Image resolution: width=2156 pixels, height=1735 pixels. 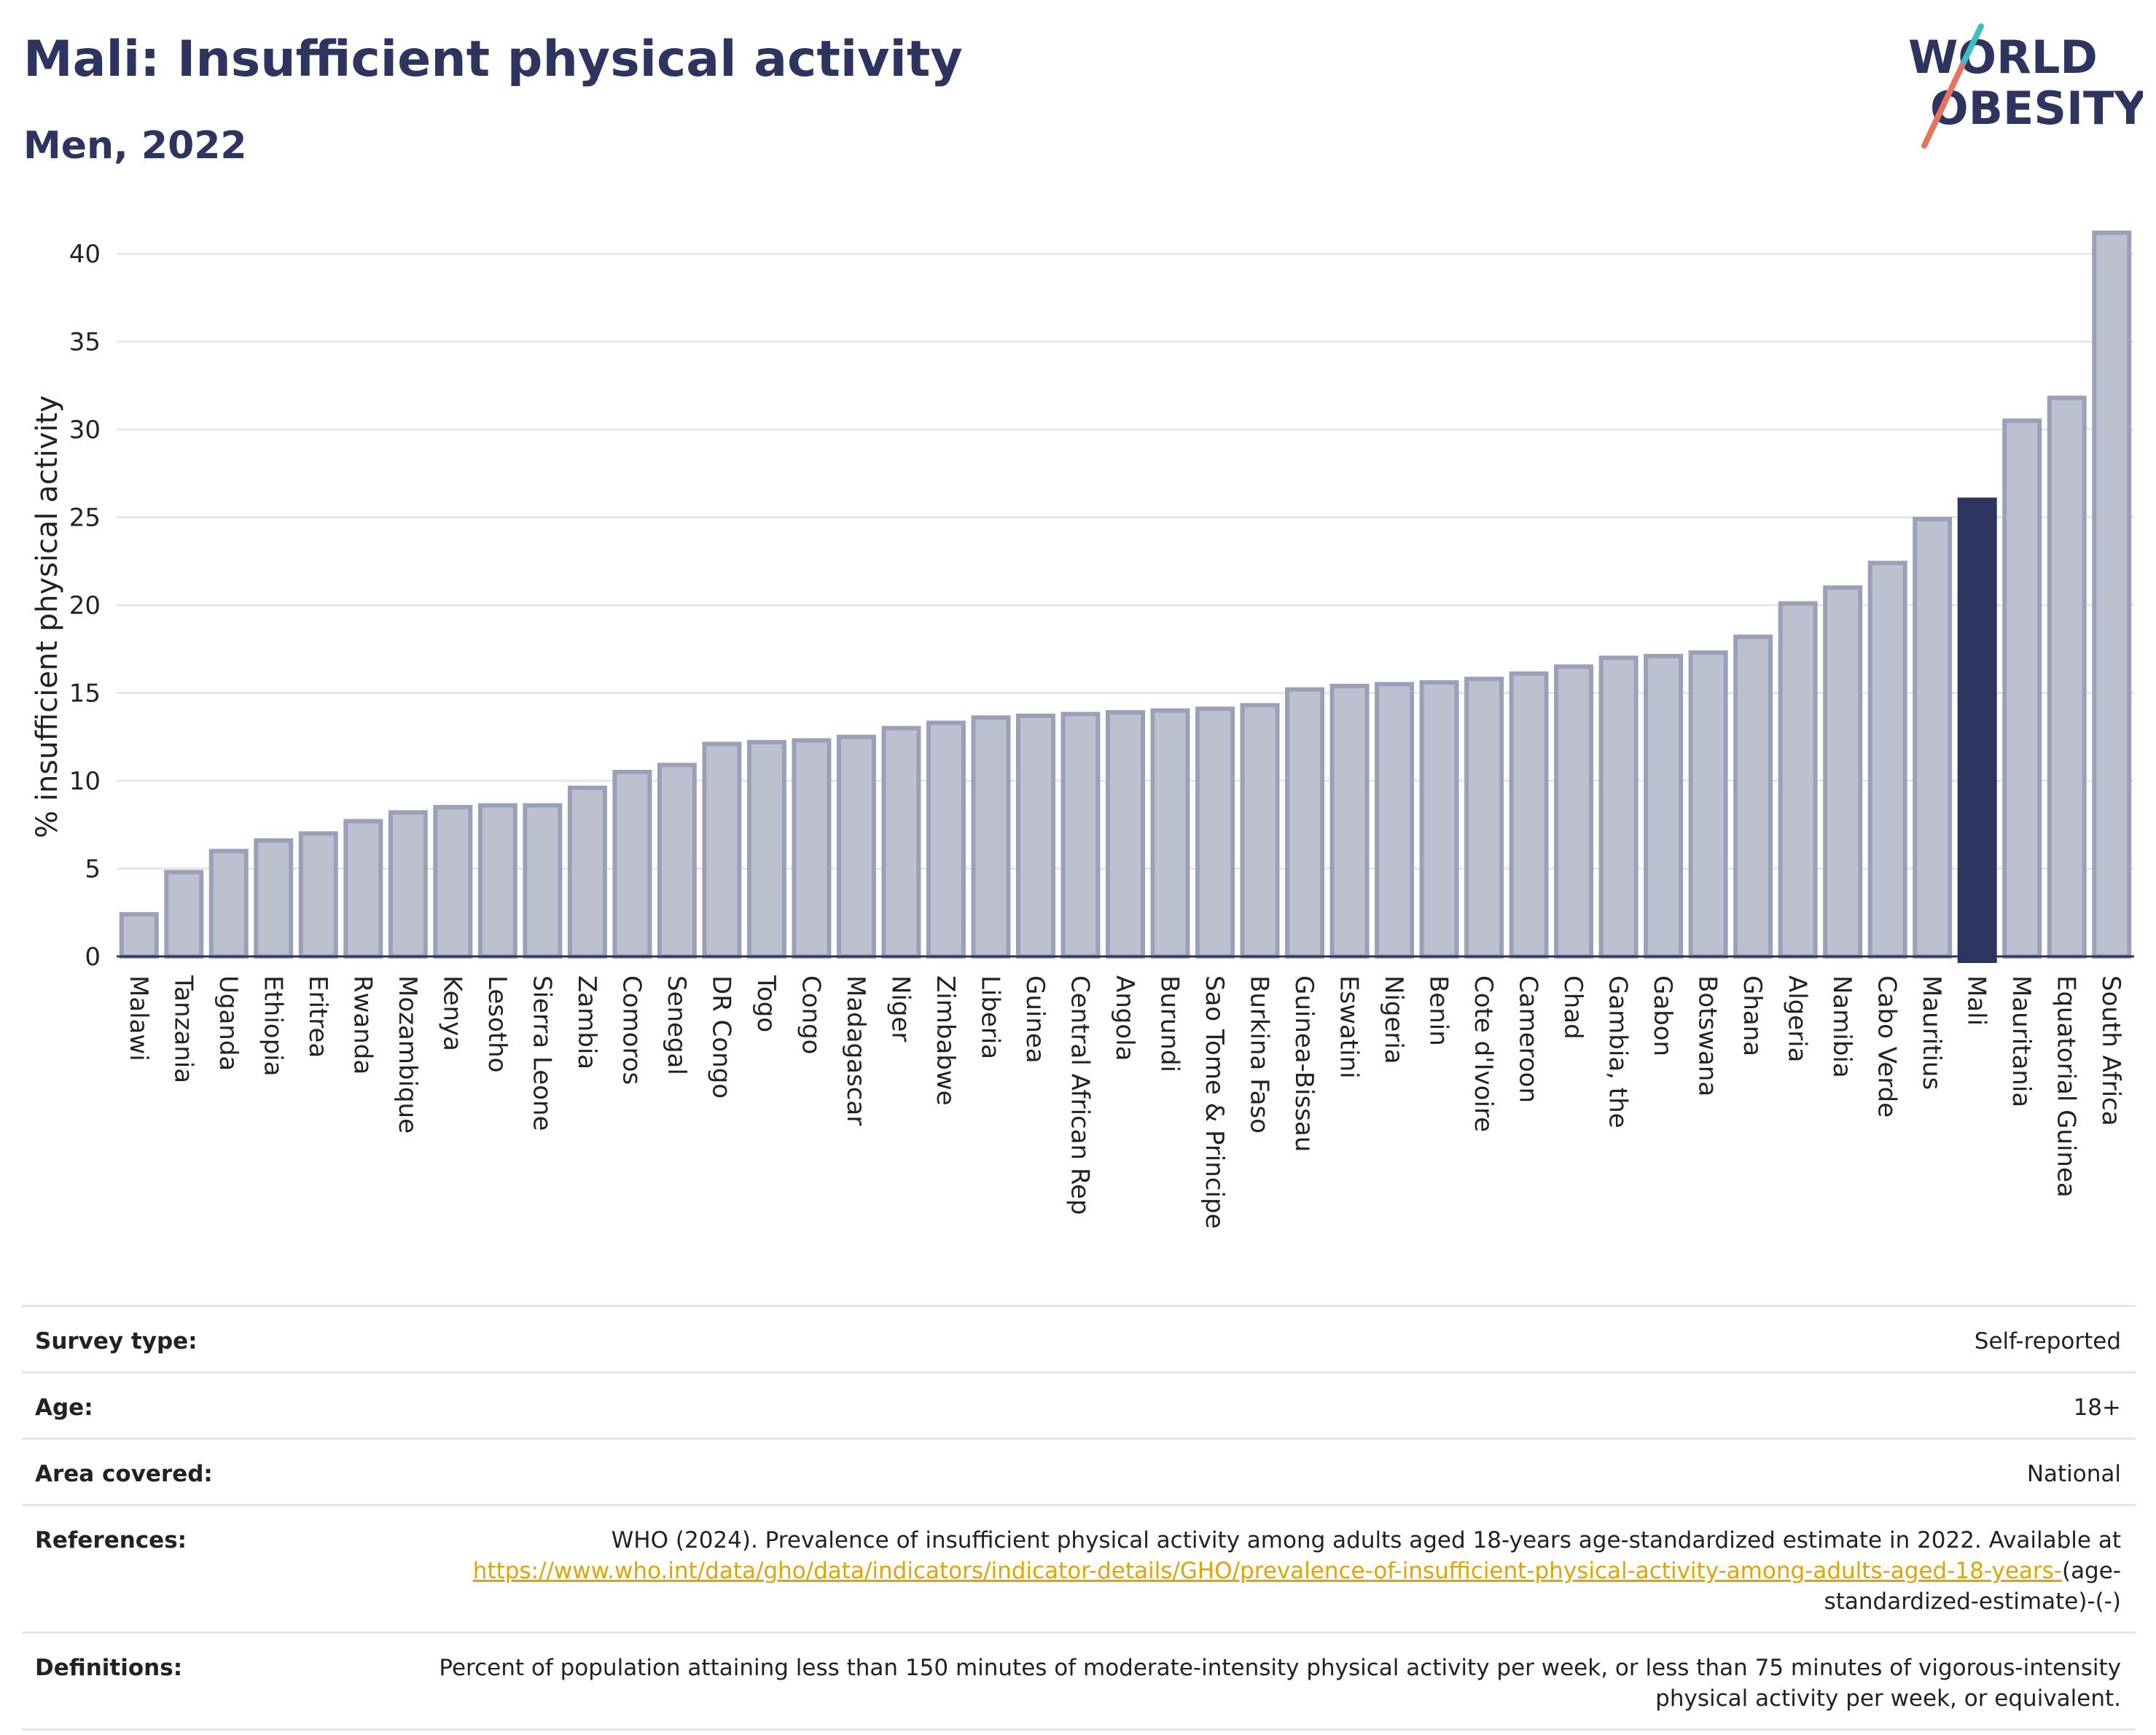 I want to click on bar-nigeria, so click(x=1395, y=821).